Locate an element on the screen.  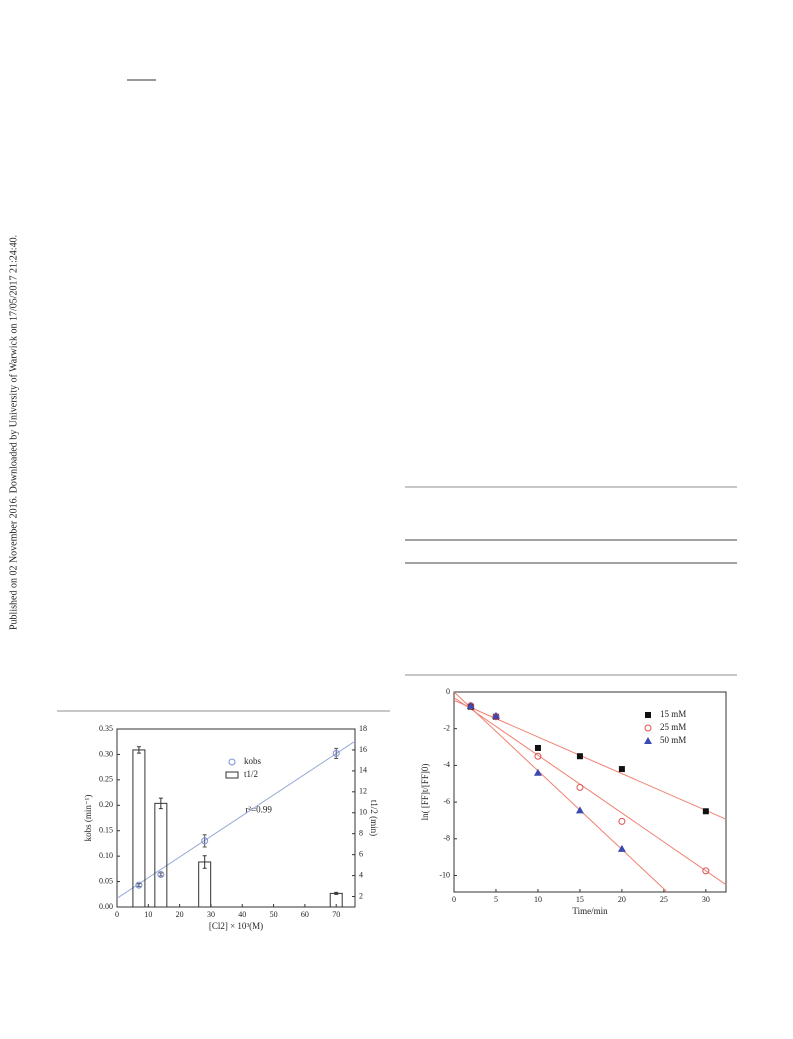
y-tick-label: -10 is located at coordinates (444, 874).